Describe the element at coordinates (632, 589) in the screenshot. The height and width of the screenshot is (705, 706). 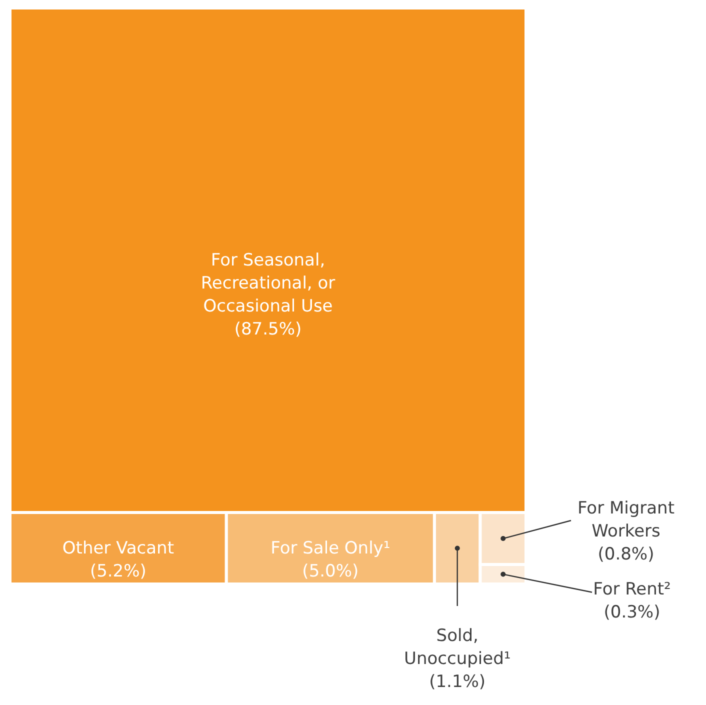
I see `category-label: For Rent²` at that location.